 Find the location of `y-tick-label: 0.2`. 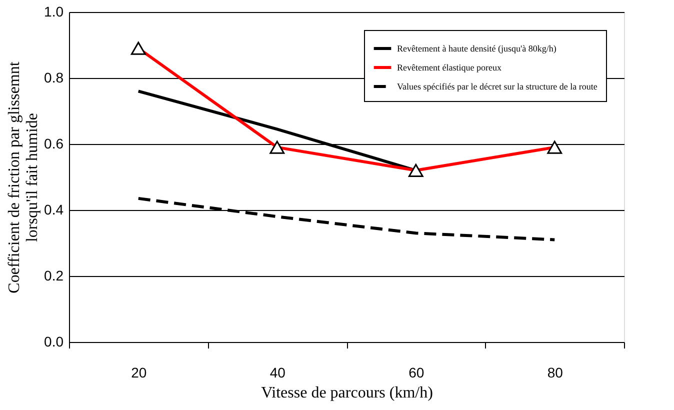

y-tick-label: 0.2 is located at coordinates (54, 276).